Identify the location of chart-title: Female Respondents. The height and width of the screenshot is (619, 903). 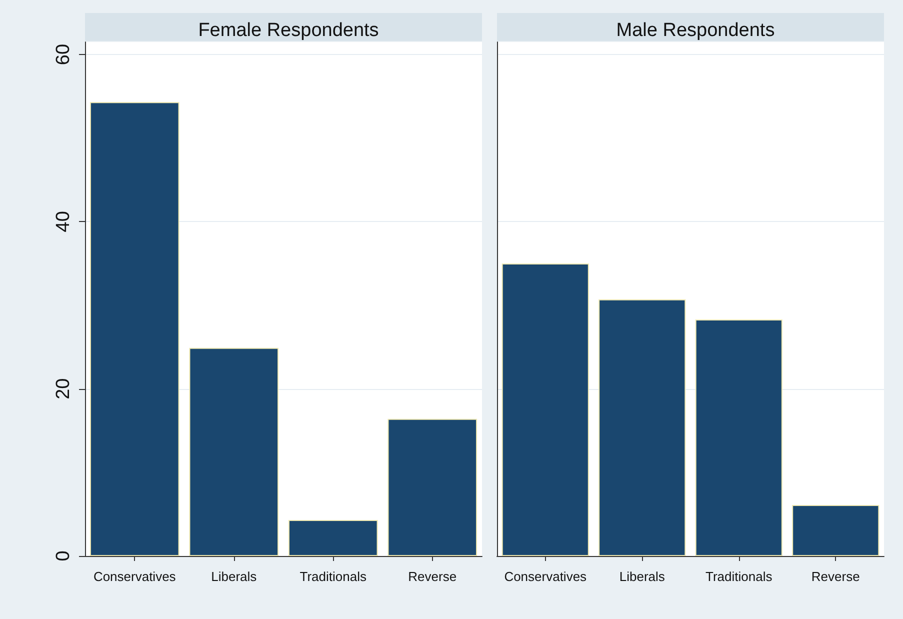
(288, 30).